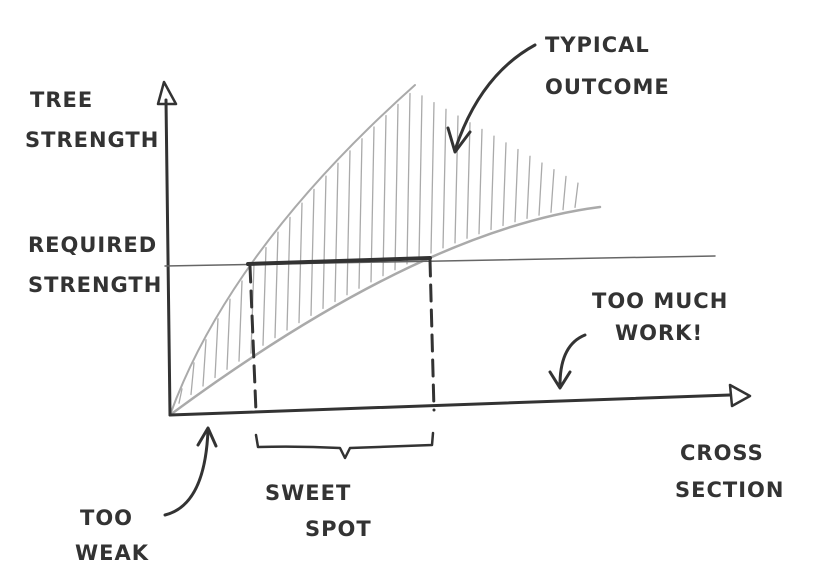 The width and height of the screenshot is (814, 572). Describe the element at coordinates (168, 257) in the screenshot. I see `y-axis` at that location.